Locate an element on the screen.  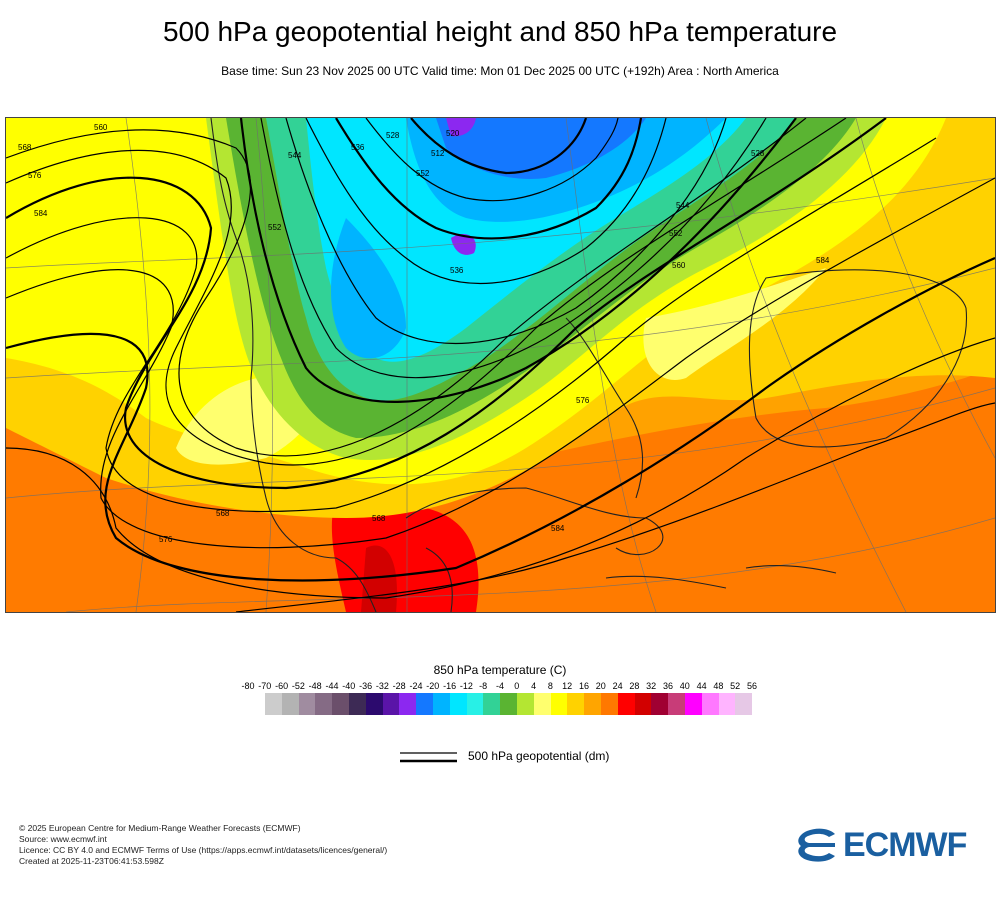
band-darkred-core is located at coordinates (379, 578).